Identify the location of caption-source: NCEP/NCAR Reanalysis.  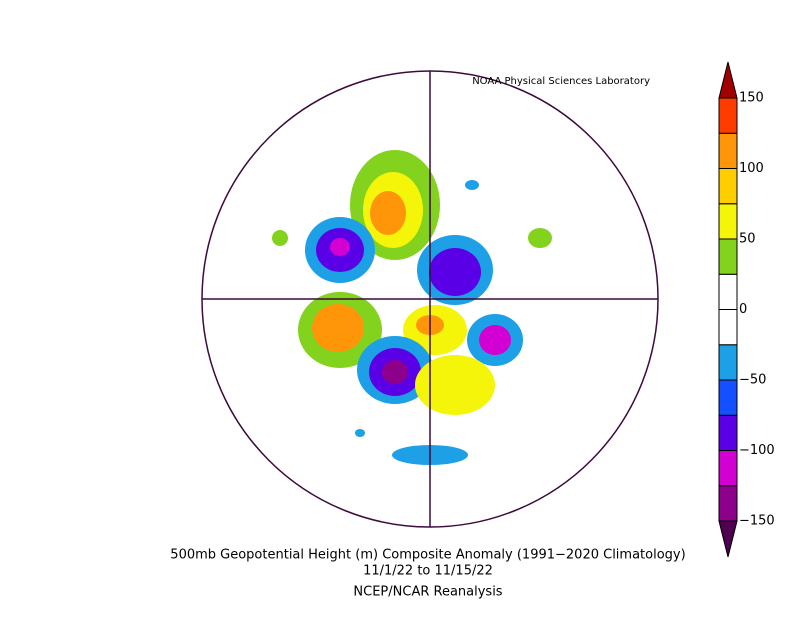
(427, 592).